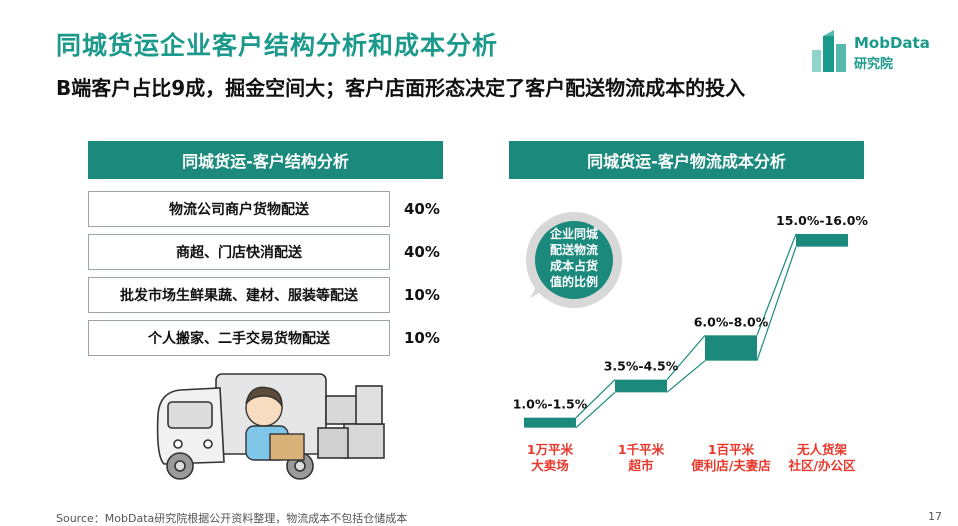 The width and height of the screenshot is (958, 526). Describe the element at coordinates (822, 220) in the screenshot. I see `cost-bar-label: 15.0%-16.0%` at that location.